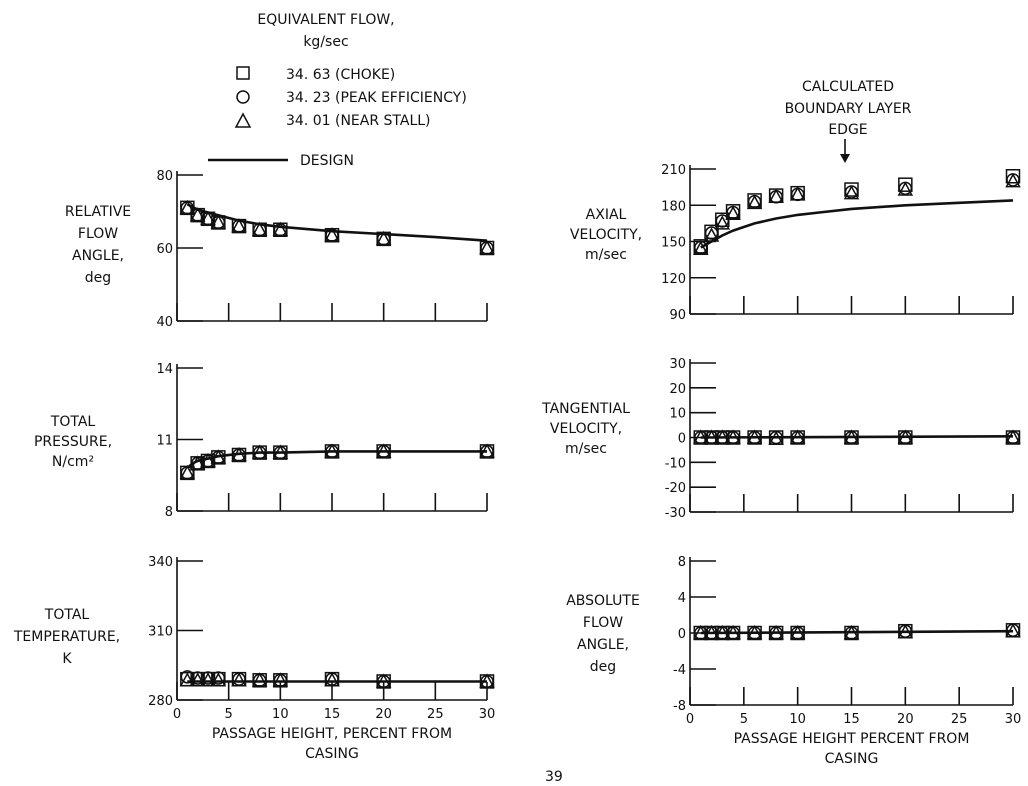  Describe the element at coordinates (73, 442) in the screenshot. I see `y-axis-label: PRESSURE,` at that location.